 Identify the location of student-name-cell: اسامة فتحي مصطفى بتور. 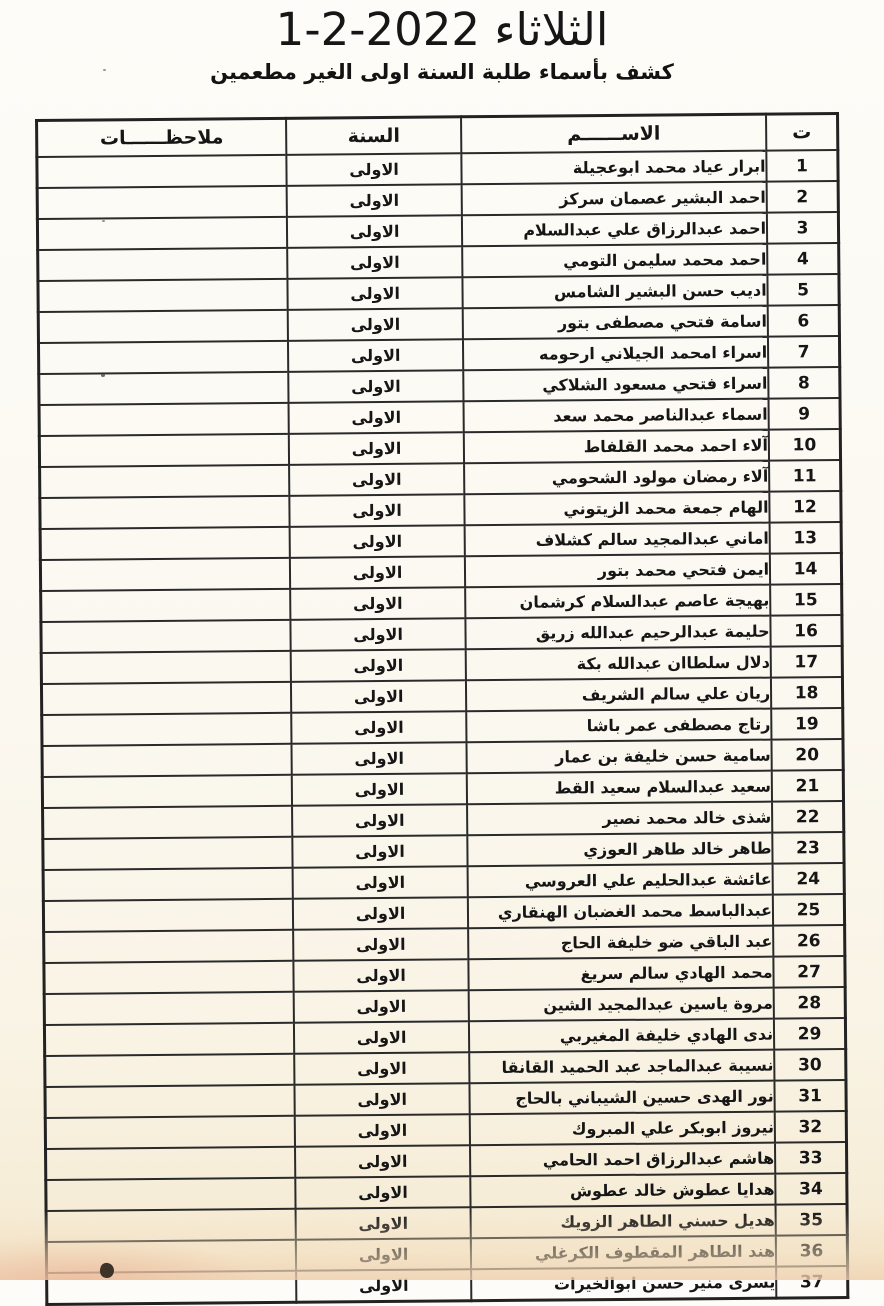
(615, 322).